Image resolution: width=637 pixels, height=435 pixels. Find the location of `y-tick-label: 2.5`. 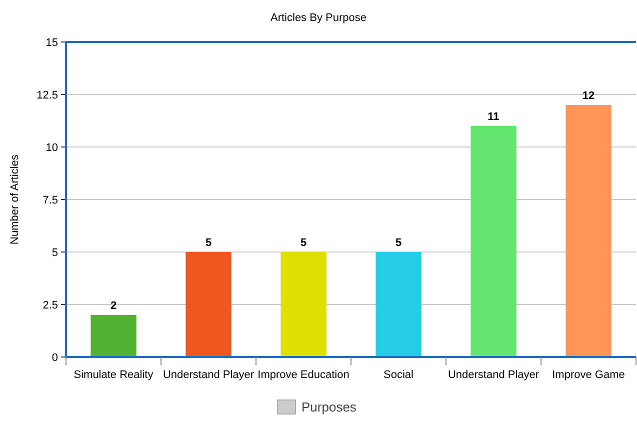

y-tick-label: 2.5 is located at coordinates (50, 305).